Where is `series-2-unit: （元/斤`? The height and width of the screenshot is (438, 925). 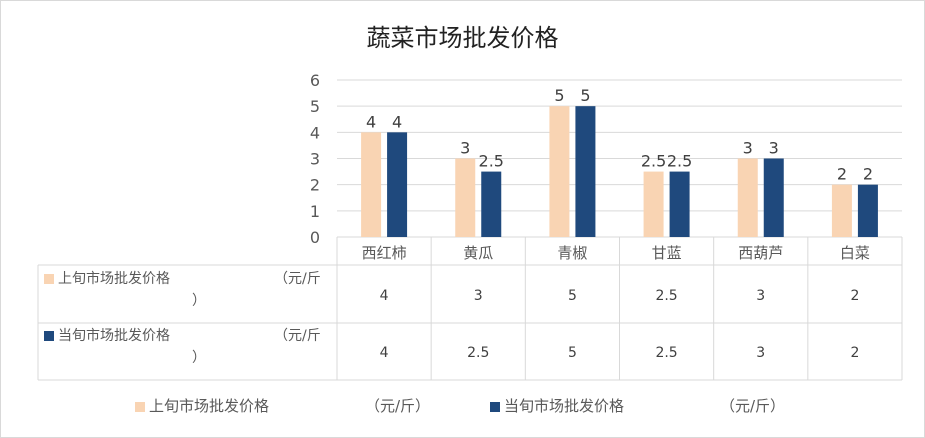 series-2-unit: （元/斤 is located at coordinates (297, 336).